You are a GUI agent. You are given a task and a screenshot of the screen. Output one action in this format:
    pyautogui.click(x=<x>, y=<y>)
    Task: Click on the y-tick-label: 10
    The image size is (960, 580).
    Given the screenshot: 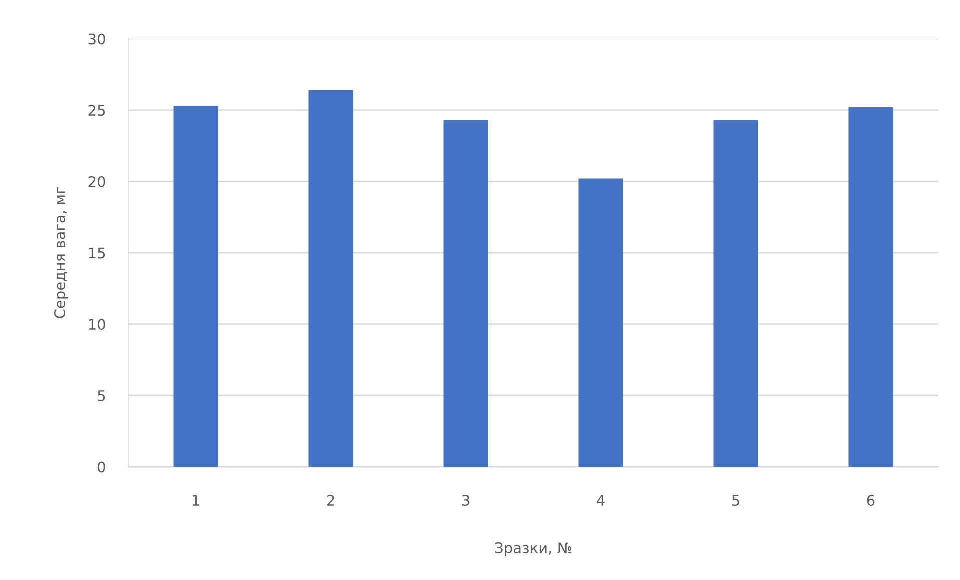 What is the action you would take?
    pyautogui.click(x=97, y=324)
    